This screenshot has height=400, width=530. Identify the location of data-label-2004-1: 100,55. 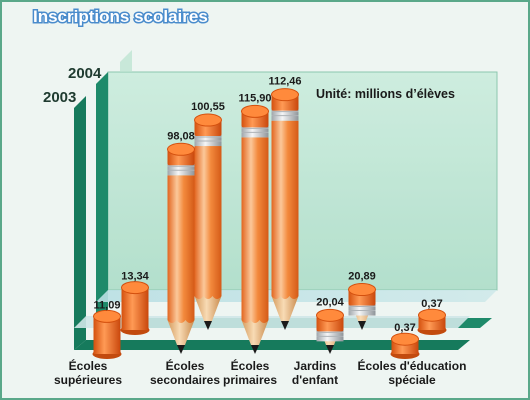
(208, 107).